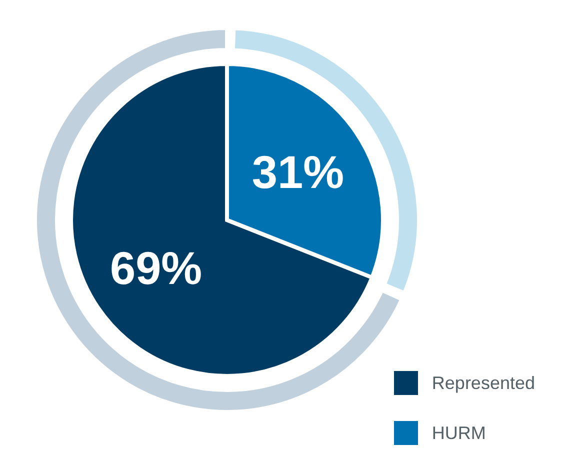 This screenshot has height=463, width=563. Describe the element at coordinates (459, 433) in the screenshot. I see `legend-label: HURM` at that location.